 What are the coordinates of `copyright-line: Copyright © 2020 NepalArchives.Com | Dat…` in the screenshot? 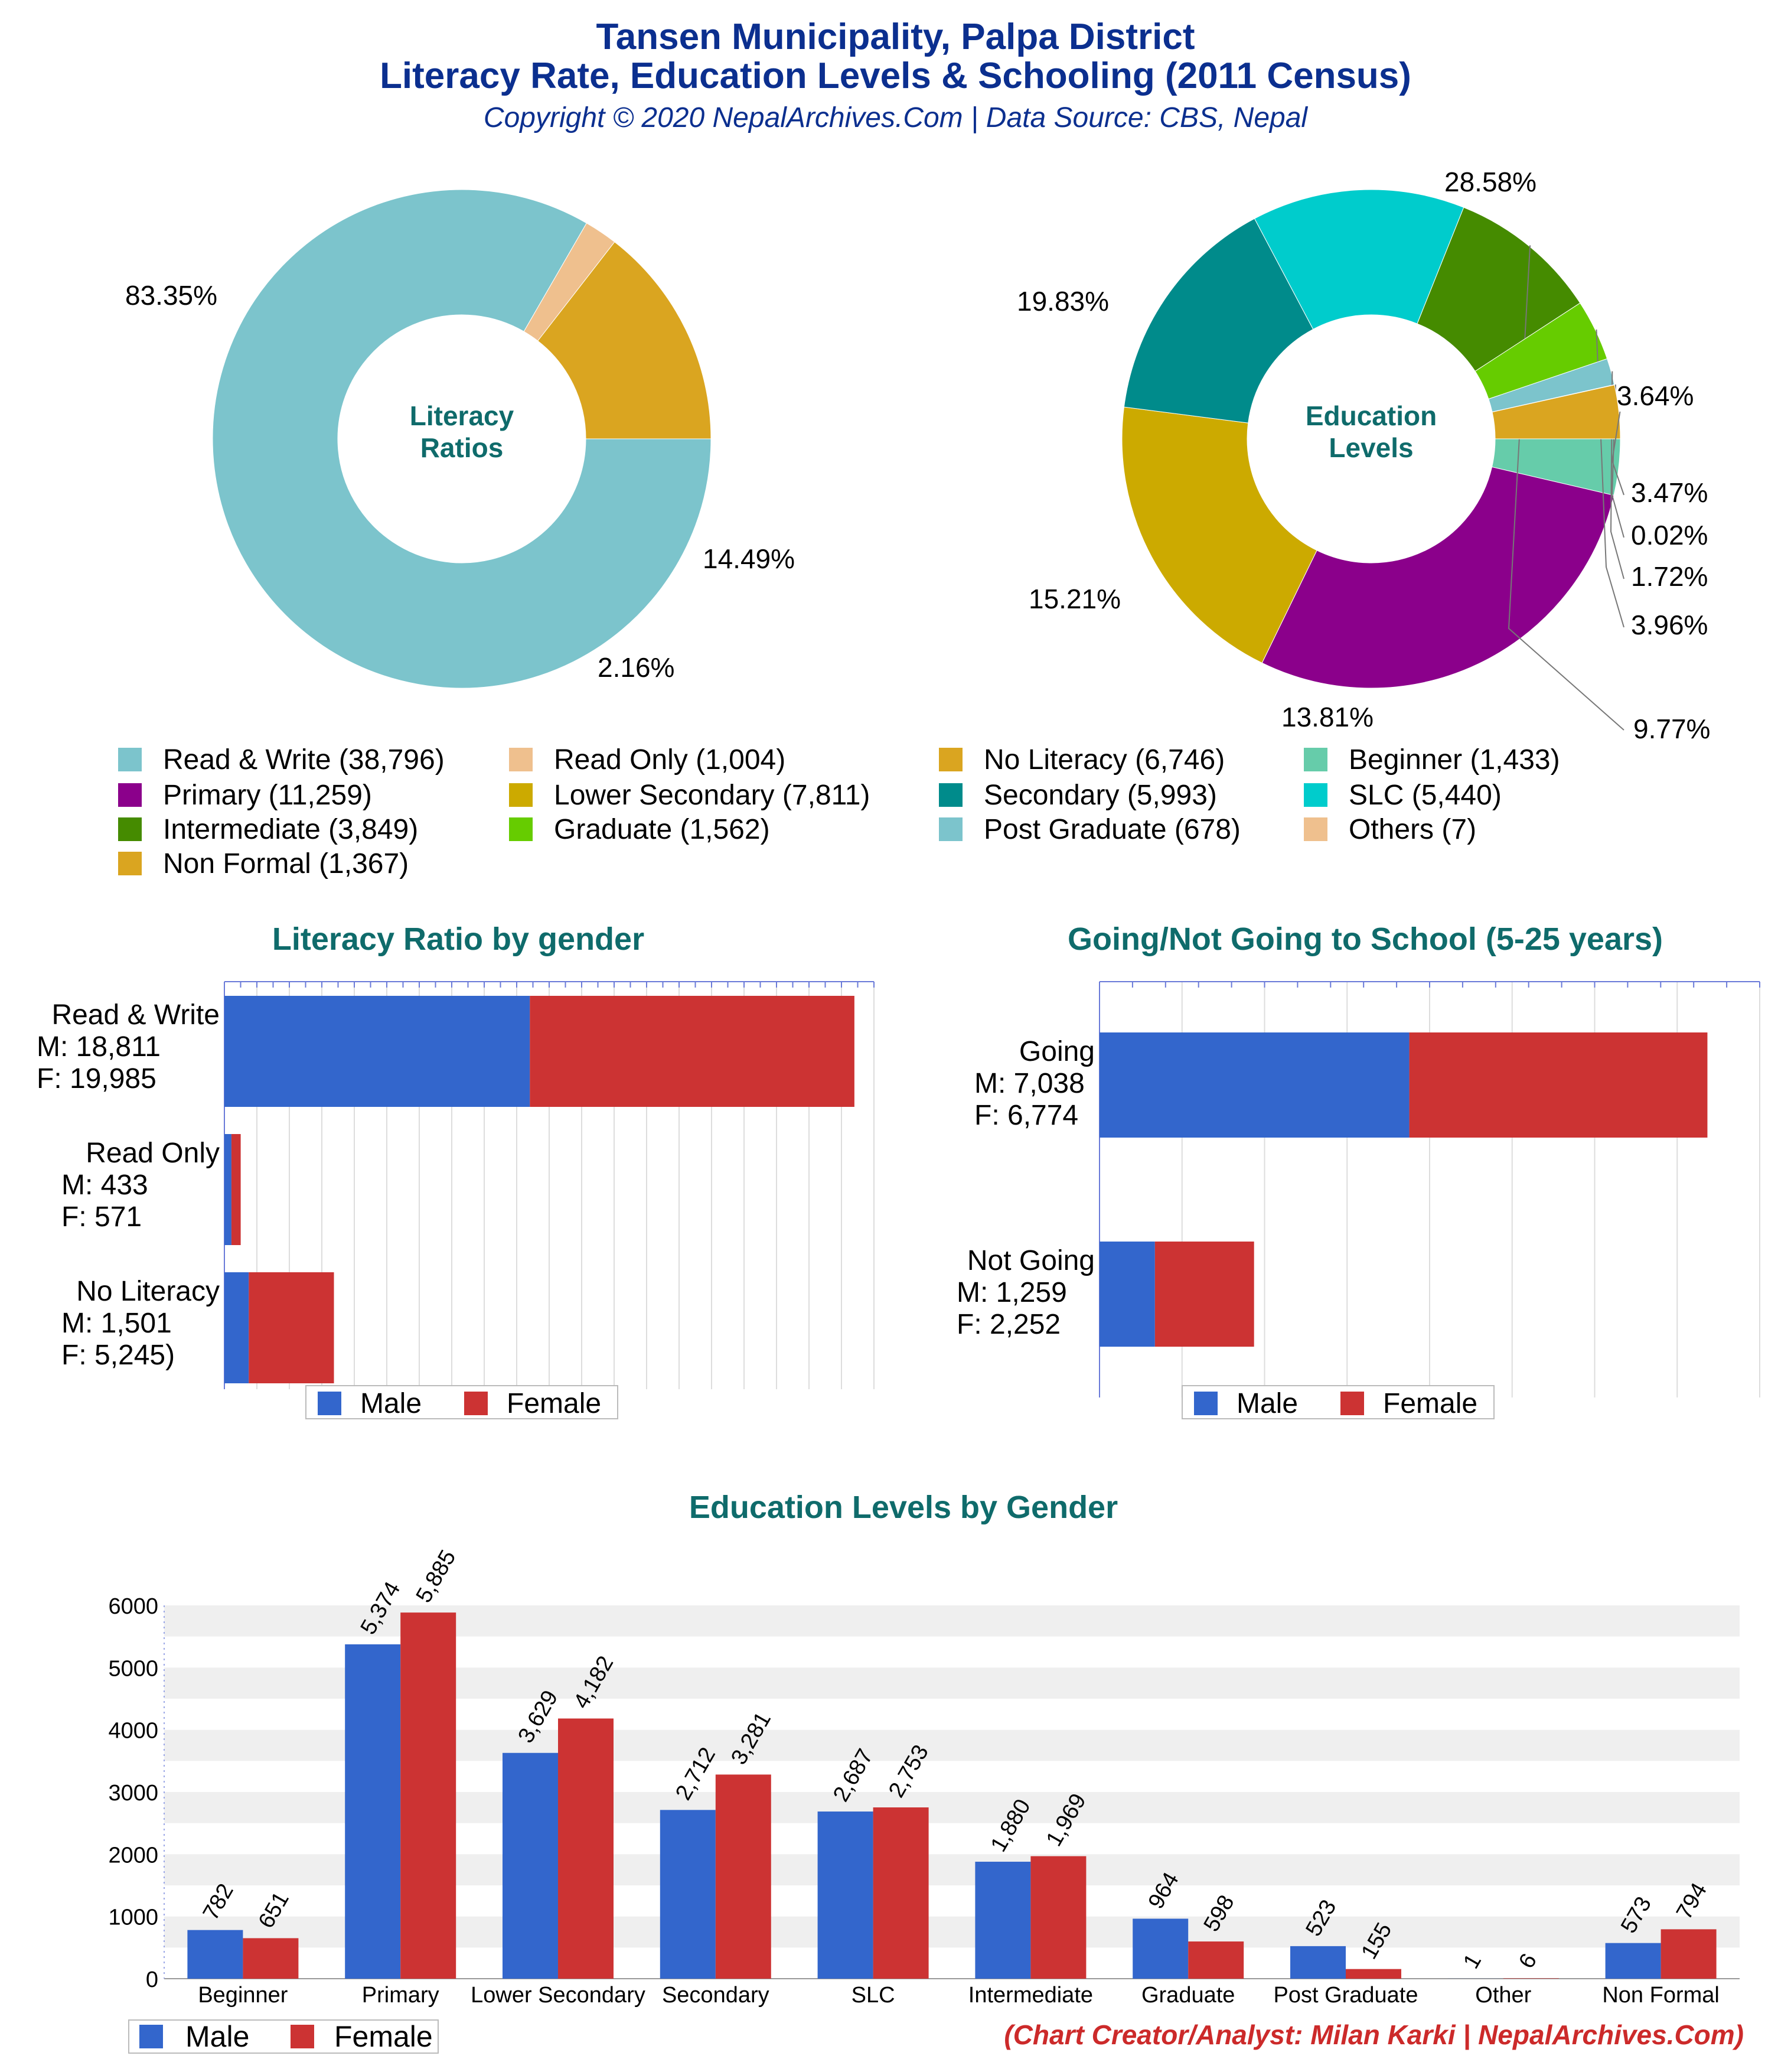 It's located at (895, 117).